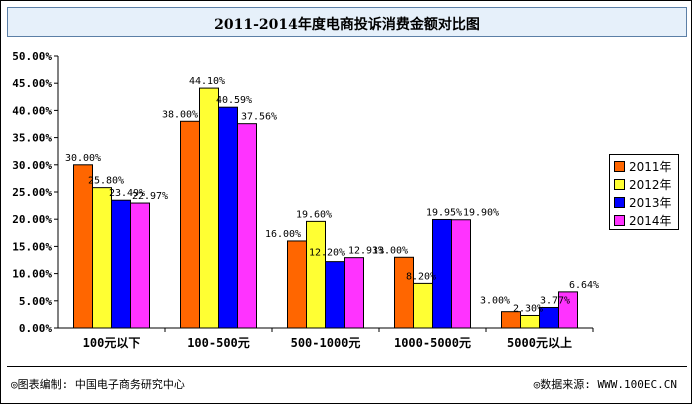 Image resolution: width=694 pixels, height=406 pixels. Describe the element at coordinates (528, 308) in the screenshot. I see `data-label: 2.30%` at that location.